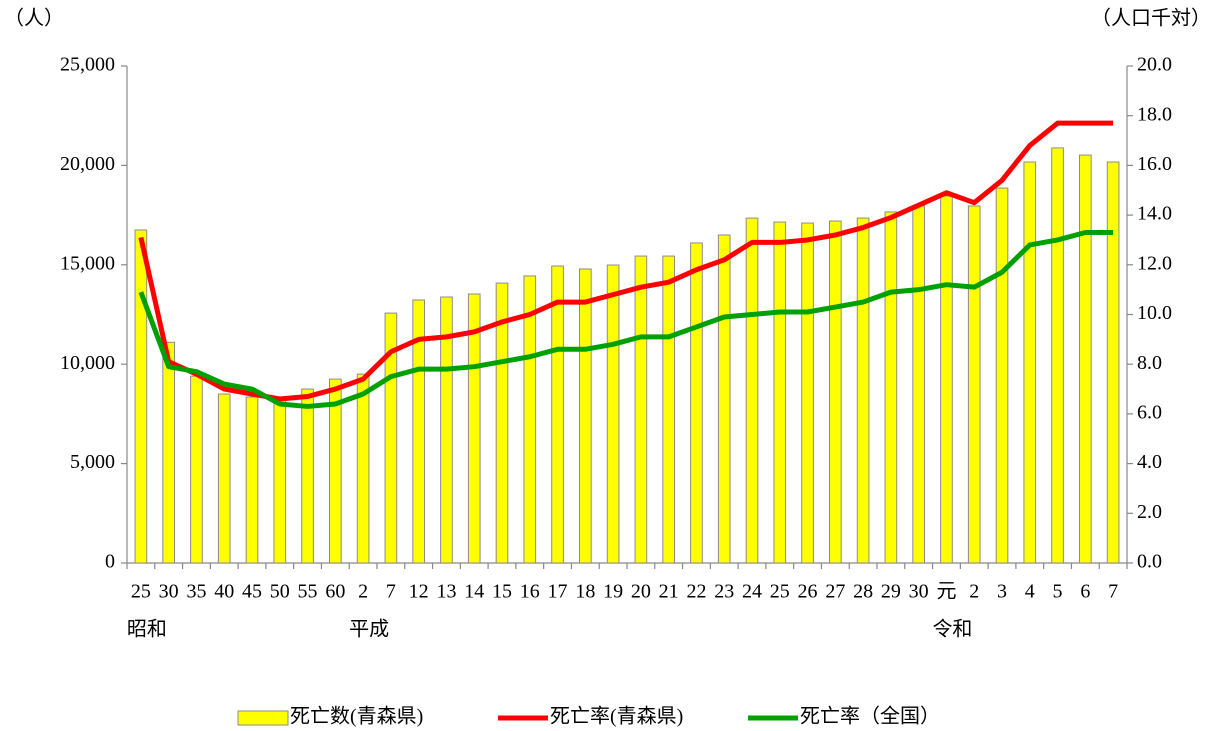  What do you see at coordinates (224, 592) in the screenshot?
I see `x-tick-label: 40` at bounding box center [224, 592].